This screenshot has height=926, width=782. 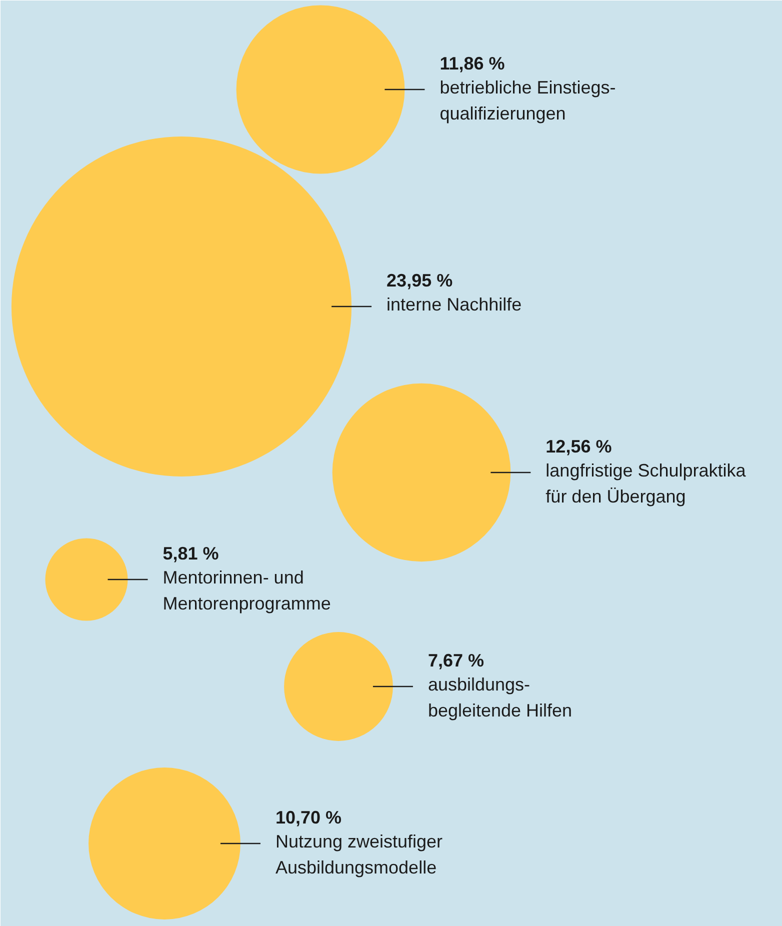 I want to click on category-label: betriebliche Einstiegs- qualifizierungen, so click(x=528, y=101).